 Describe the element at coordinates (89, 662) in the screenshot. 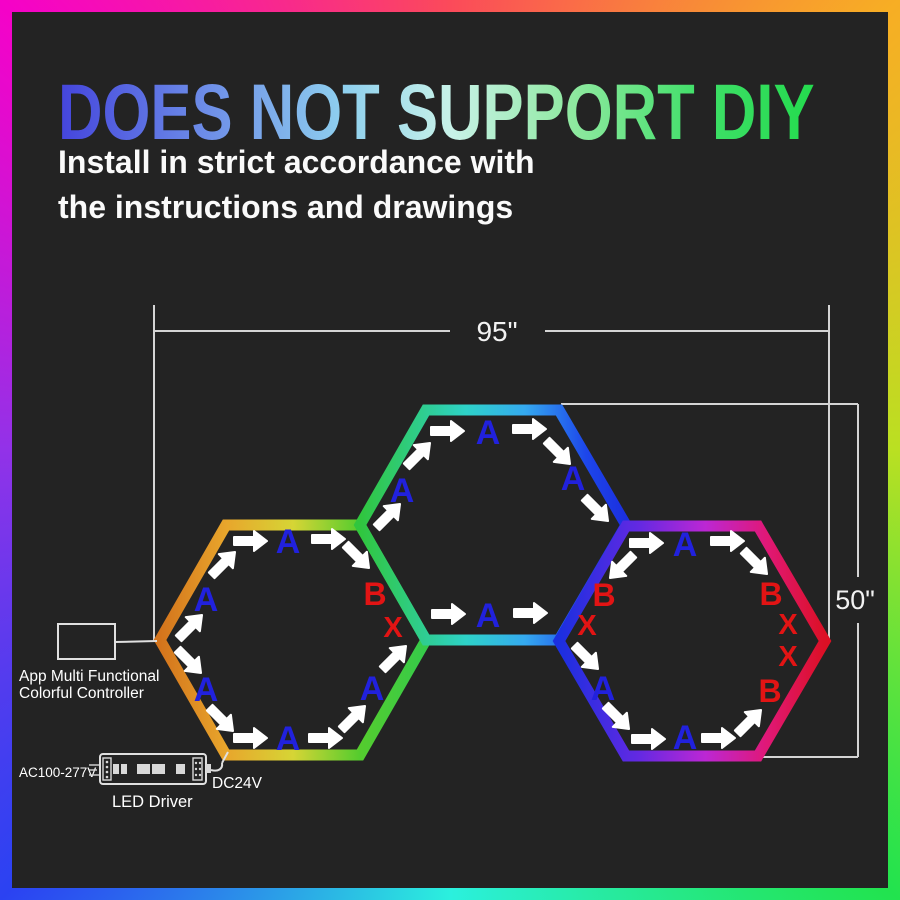

I see `controller-drawing: App Multi Functional Colorful Controller` at that location.